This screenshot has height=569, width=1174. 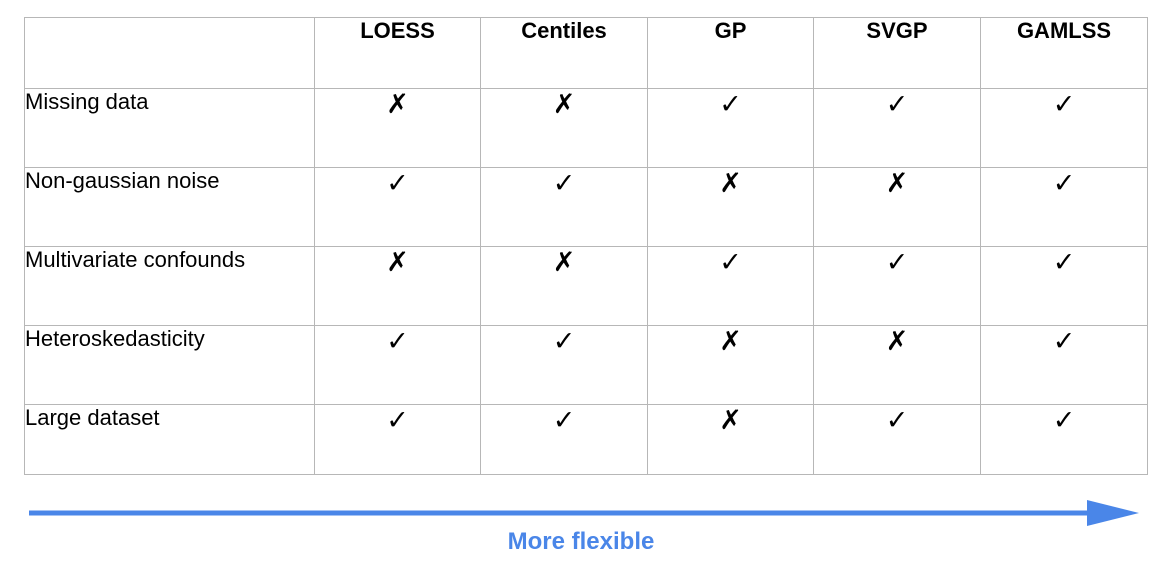 I want to click on table-row-multivariate-confounds: Multivariate confounds ✗ ✗ ✓ ✓ ✓, so click(x=586, y=286).